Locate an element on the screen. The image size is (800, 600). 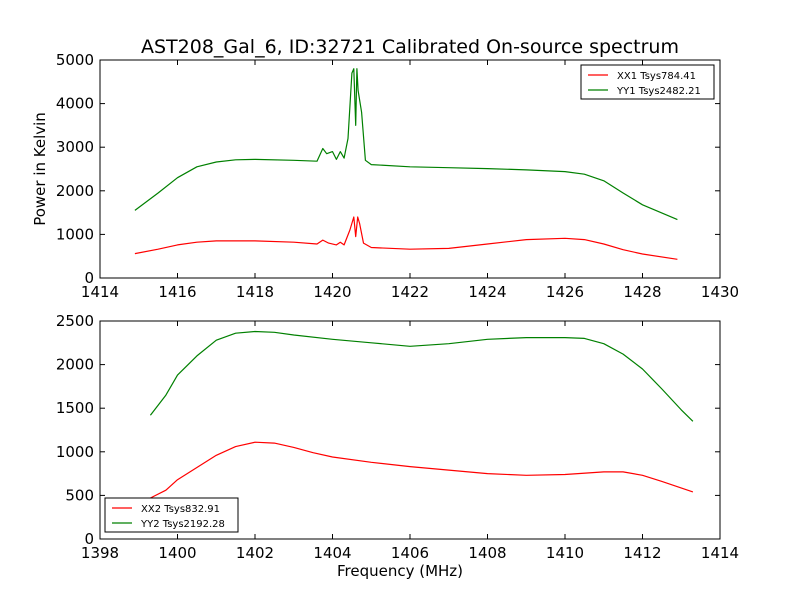
y-tick-label: 500 is located at coordinates (79, 495).